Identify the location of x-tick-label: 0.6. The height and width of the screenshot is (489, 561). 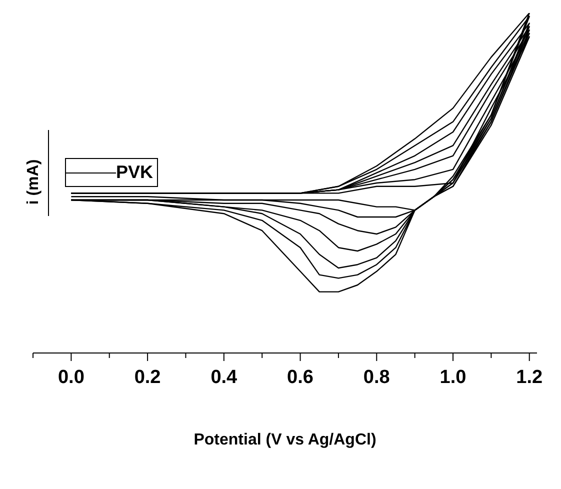
(300, 377).